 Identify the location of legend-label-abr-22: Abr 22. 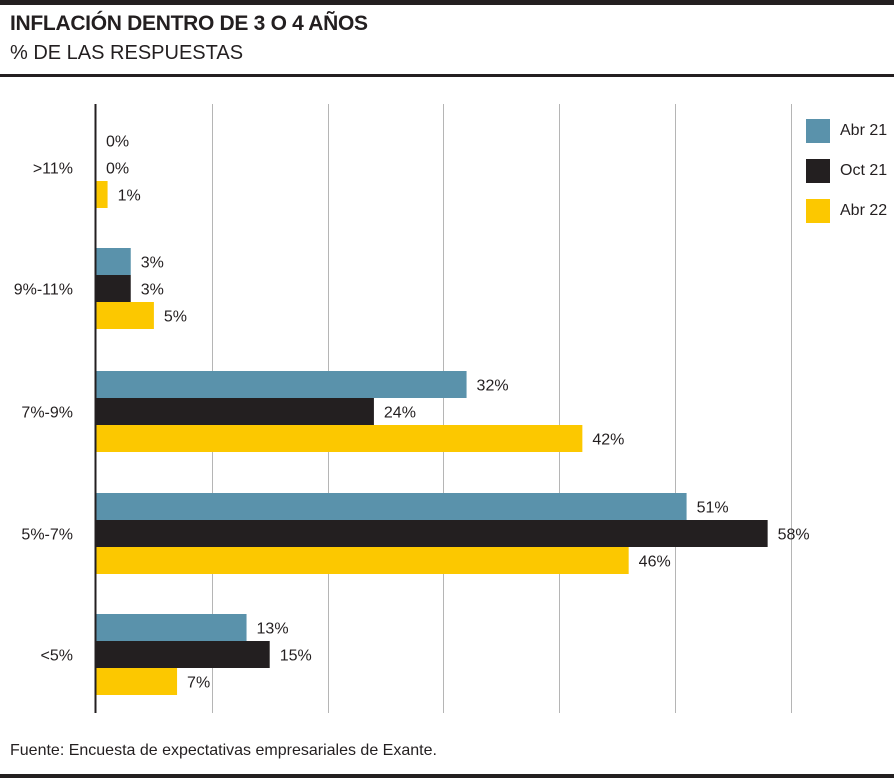
(864, 210).